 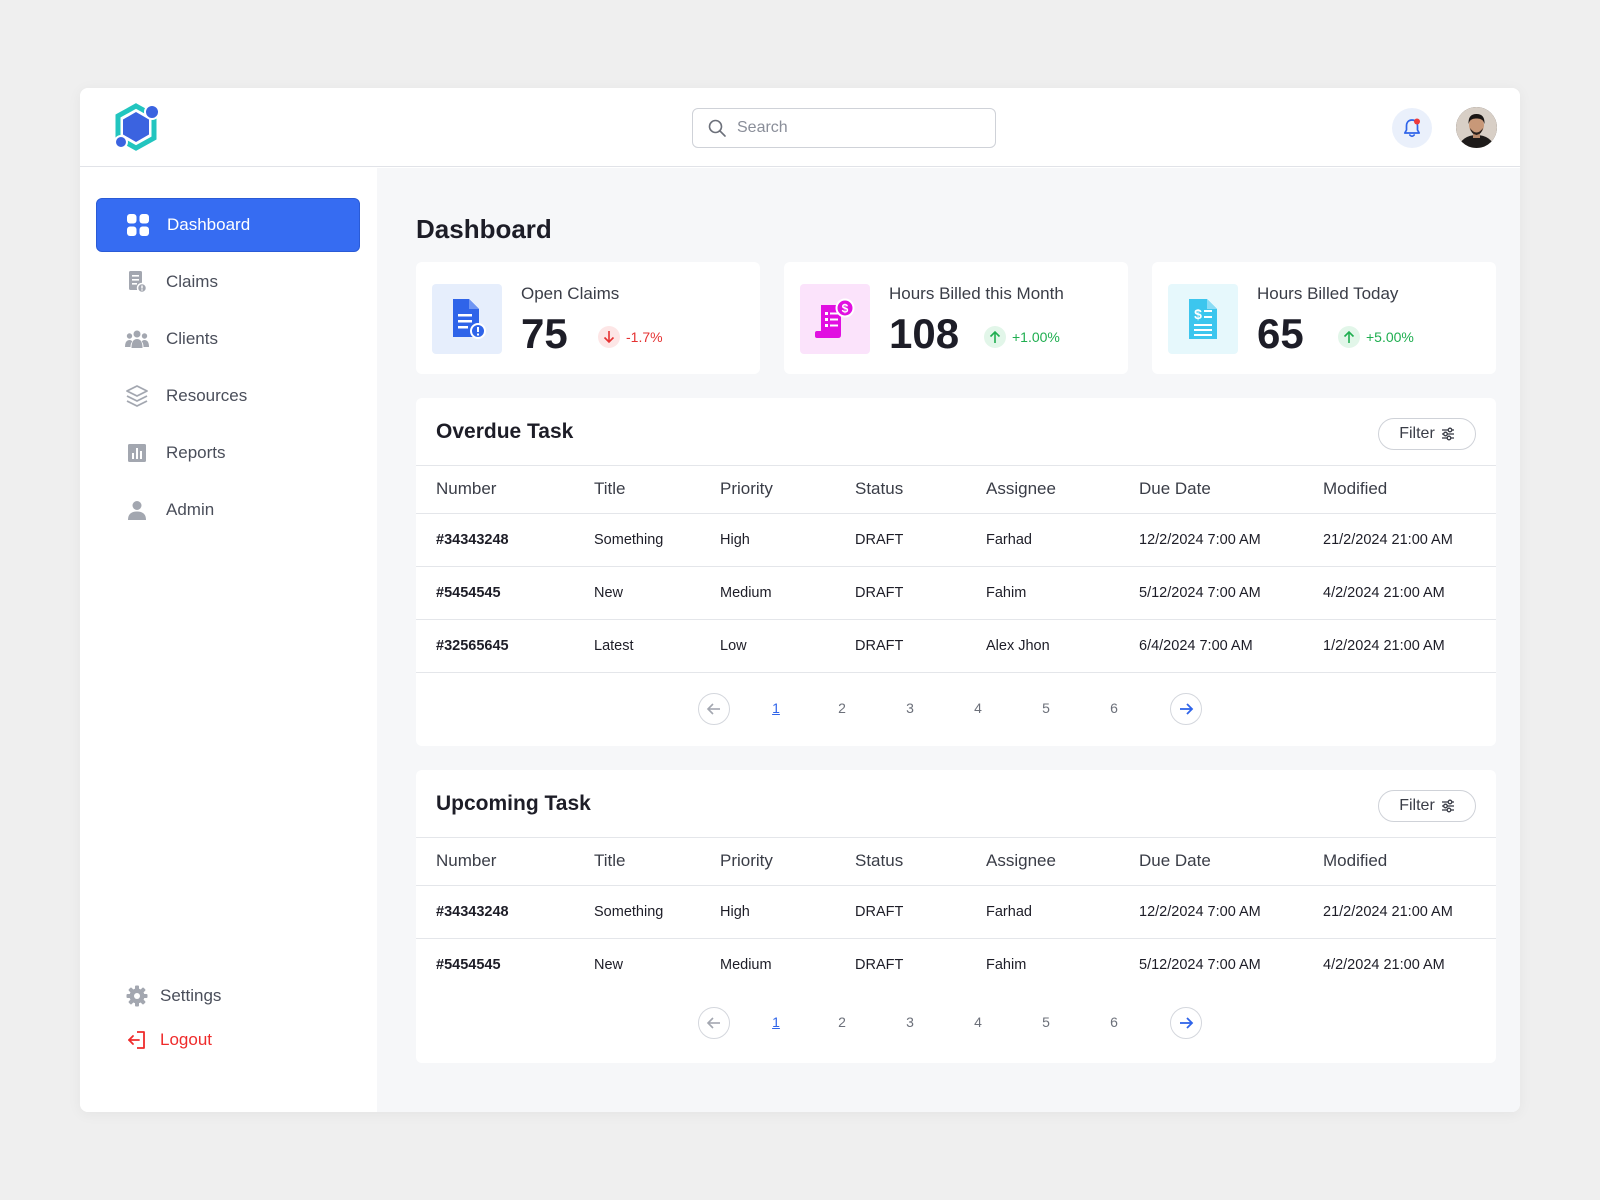 What do you see at coordinates (191, 995) in the screenshot?
I see `settings-label: Settings` at bounding box center [191, 995].